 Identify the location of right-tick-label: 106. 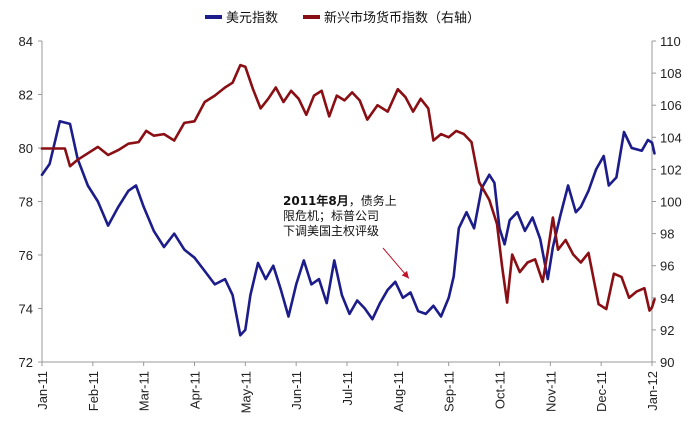
(671, 105).